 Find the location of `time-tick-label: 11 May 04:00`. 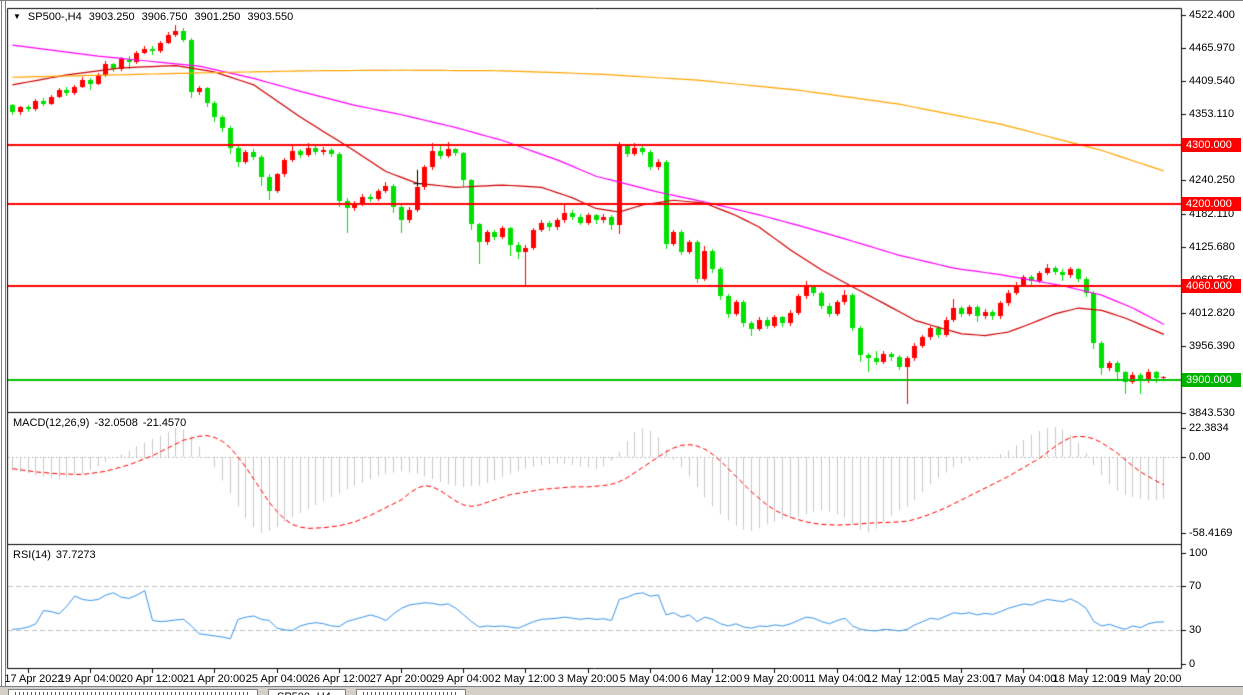

time-tick-label: 11 May 04:00 is located at coordinates (837, 679).